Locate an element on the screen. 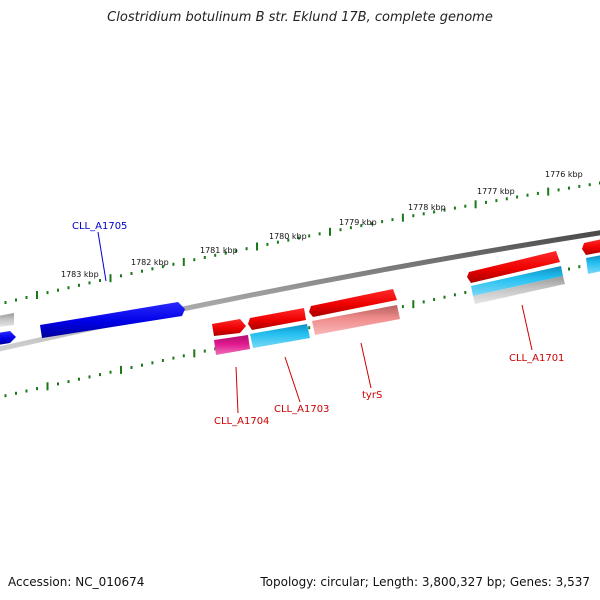  leader-line-cll-a1705 is located at coordinates (102, 256).